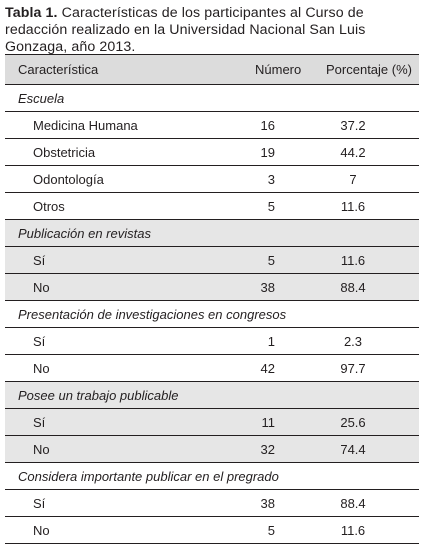 This screenshot has height=556, width=424. Describe the element at coordinates (212, 367) in the screenshot. I see `table-row: No 42 97.7` at that location.